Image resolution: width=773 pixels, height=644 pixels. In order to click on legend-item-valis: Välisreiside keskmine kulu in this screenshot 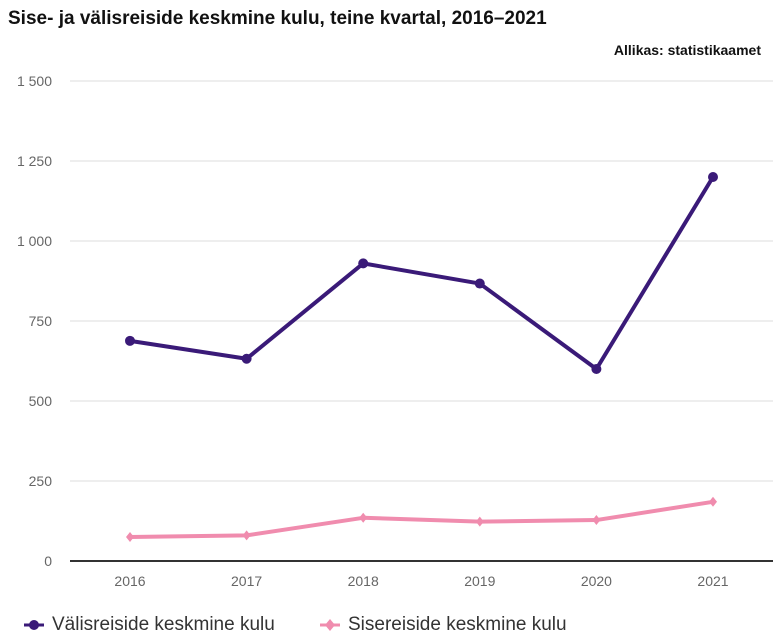, I will do `click(148, 625)`.